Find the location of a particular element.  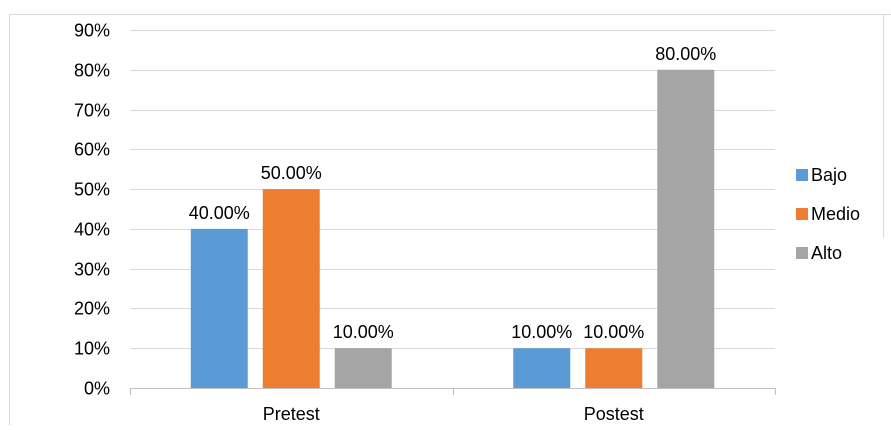

bar-alto-pretest is located at coordinates (363, 368).